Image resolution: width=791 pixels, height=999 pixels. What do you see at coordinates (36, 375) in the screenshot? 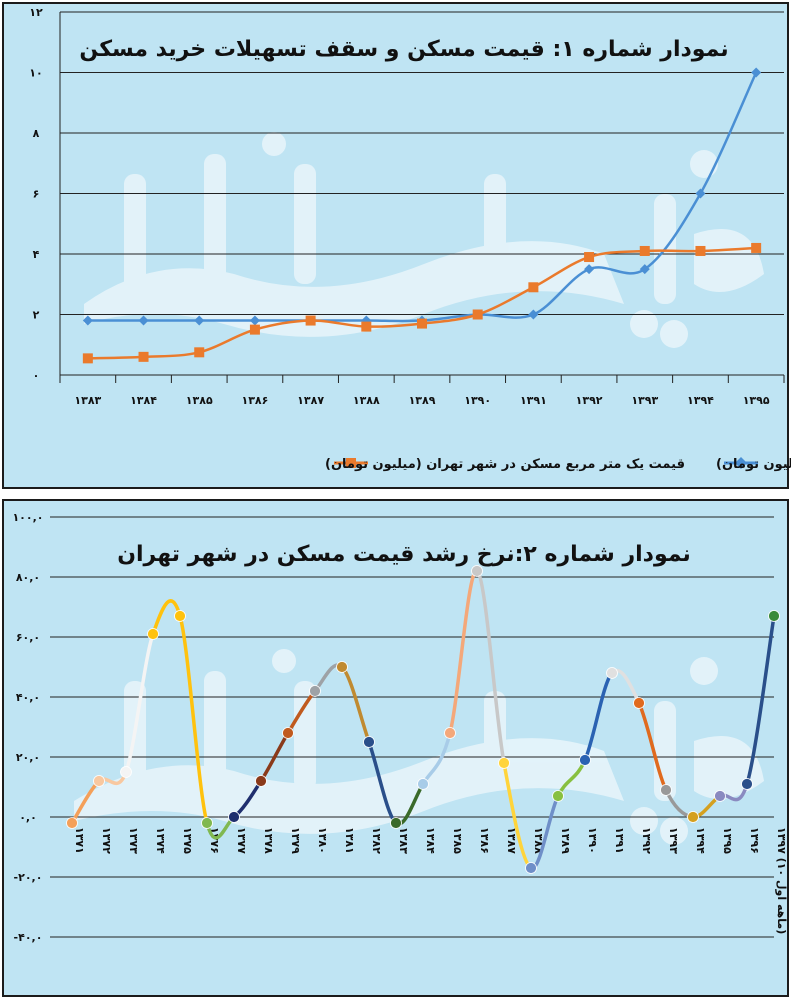
I see `y-tick-label: ۰` at bounding box center [36, 375].